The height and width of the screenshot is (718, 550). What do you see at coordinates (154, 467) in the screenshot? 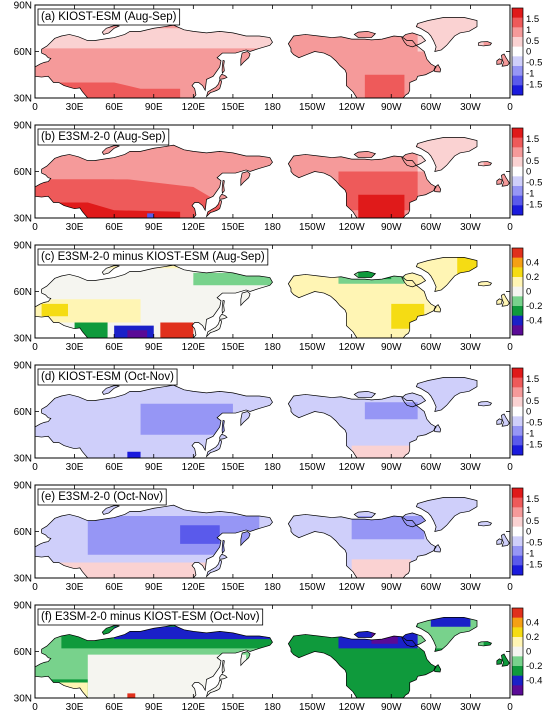
I see `lon-tick-label: 90E` at bounding box center [154, 467].